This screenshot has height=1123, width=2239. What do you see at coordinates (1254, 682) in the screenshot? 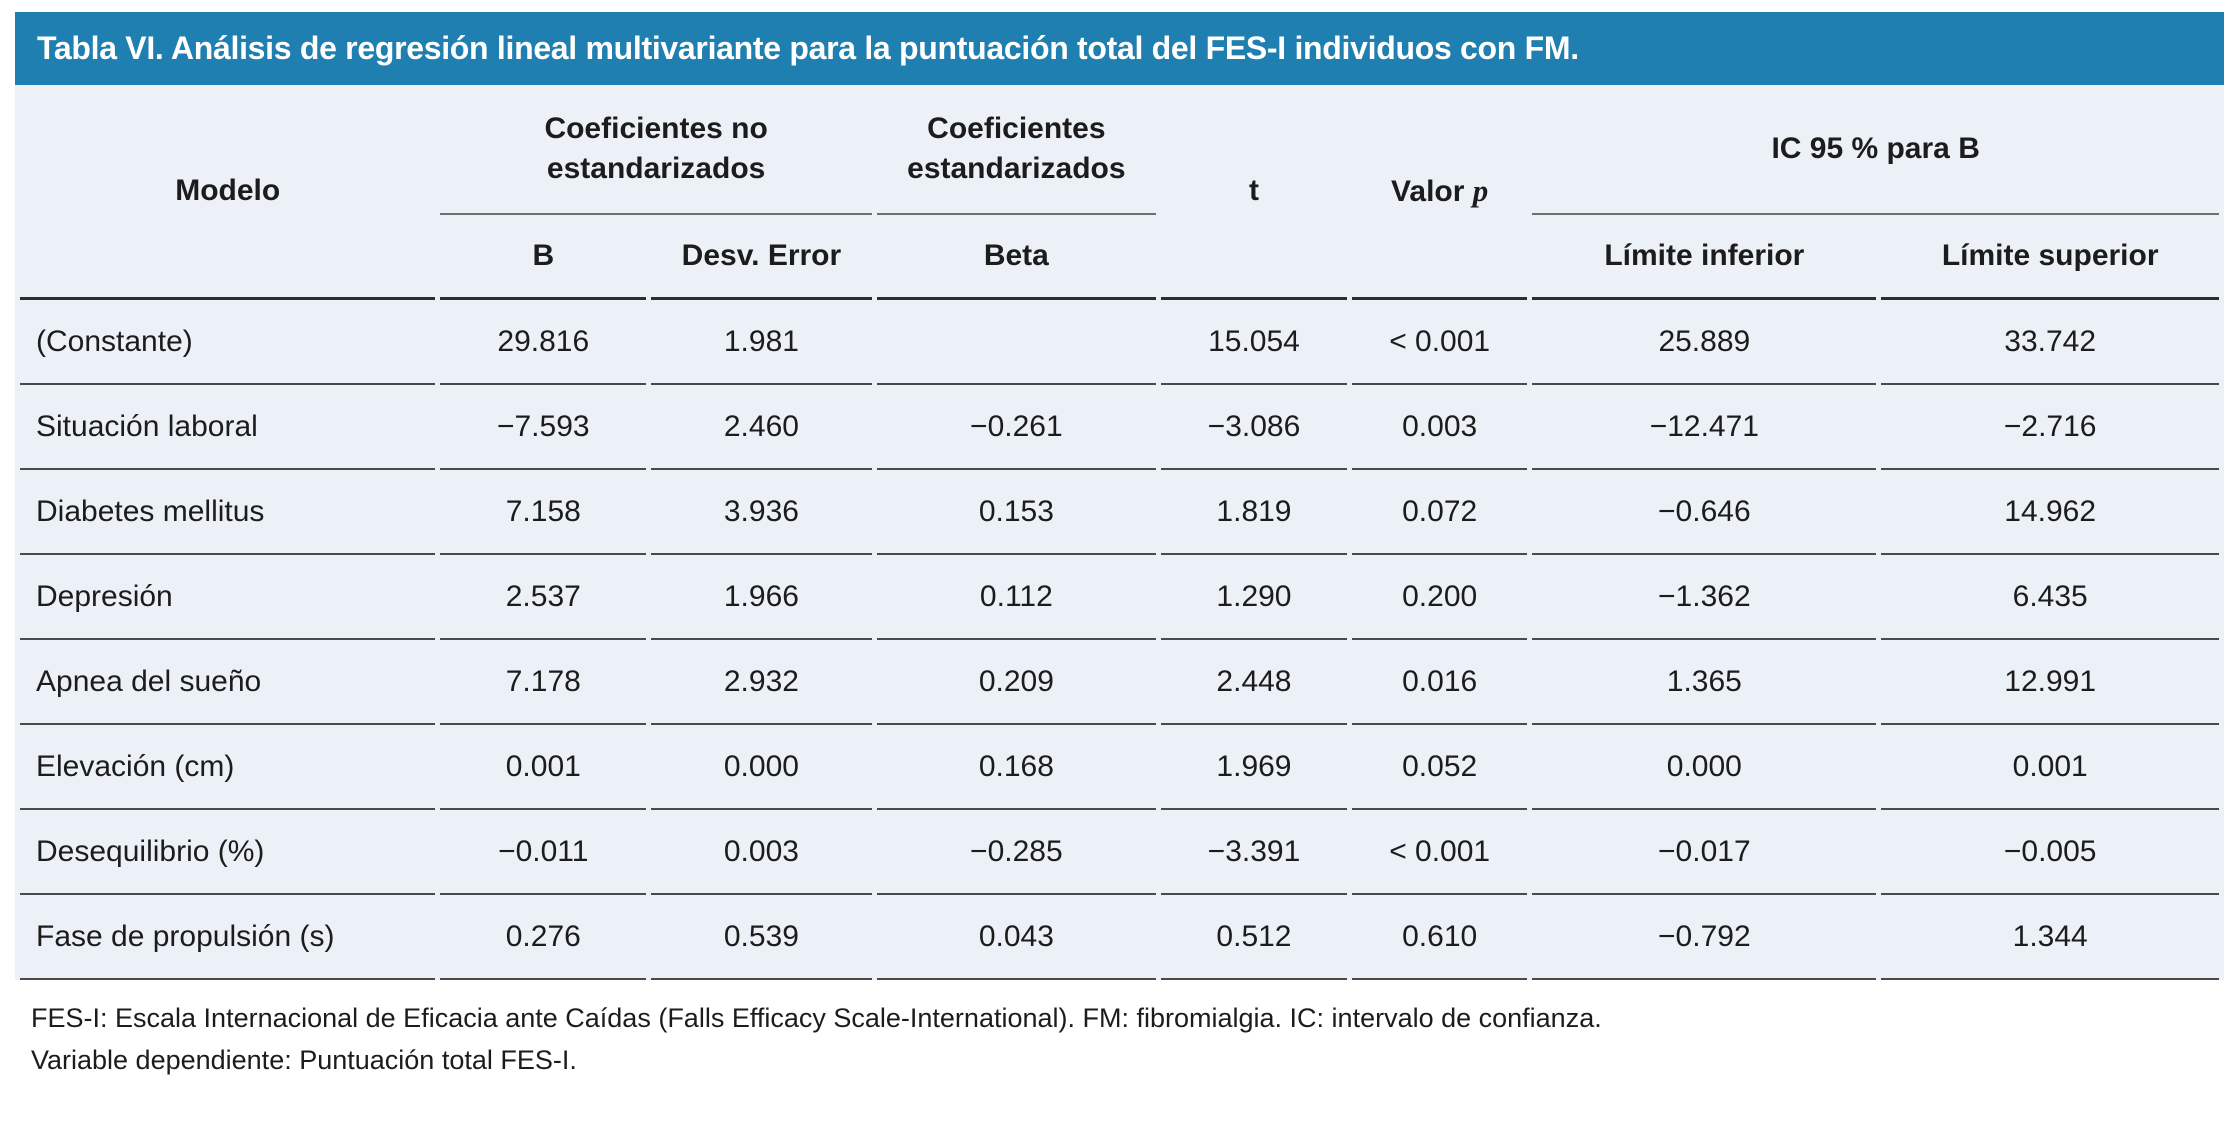
I see `t-cell: 2.448` at bounding box center [1254, 682].